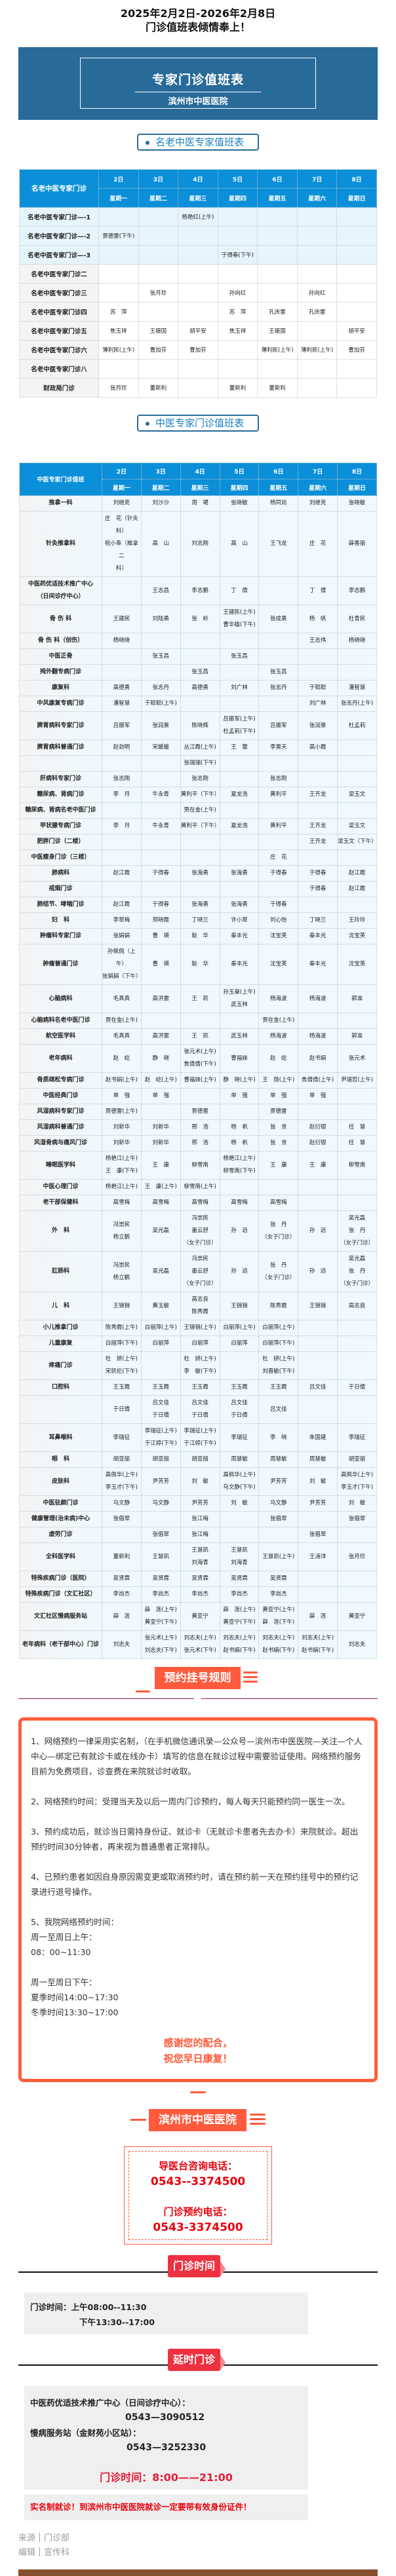 The width and height of the screenshot is (396, 2576). What do you see at coordinates (239, 826) in the screenshot?
I see `doctor-cell: 夏龙浩` at bounding box center [239, 826].